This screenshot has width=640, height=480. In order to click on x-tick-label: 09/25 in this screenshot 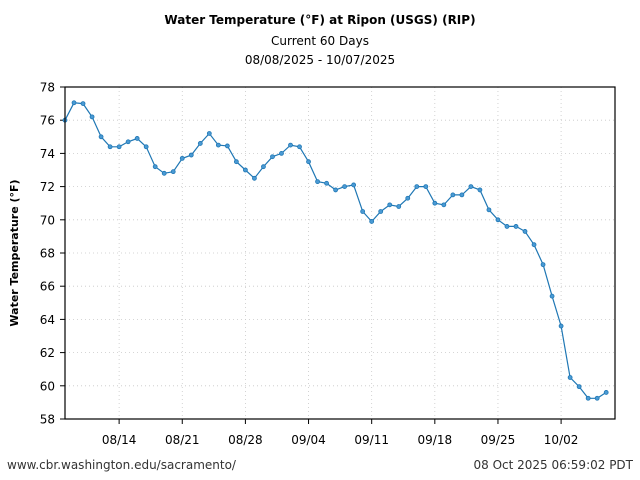, I will do `click(498, 440)`.